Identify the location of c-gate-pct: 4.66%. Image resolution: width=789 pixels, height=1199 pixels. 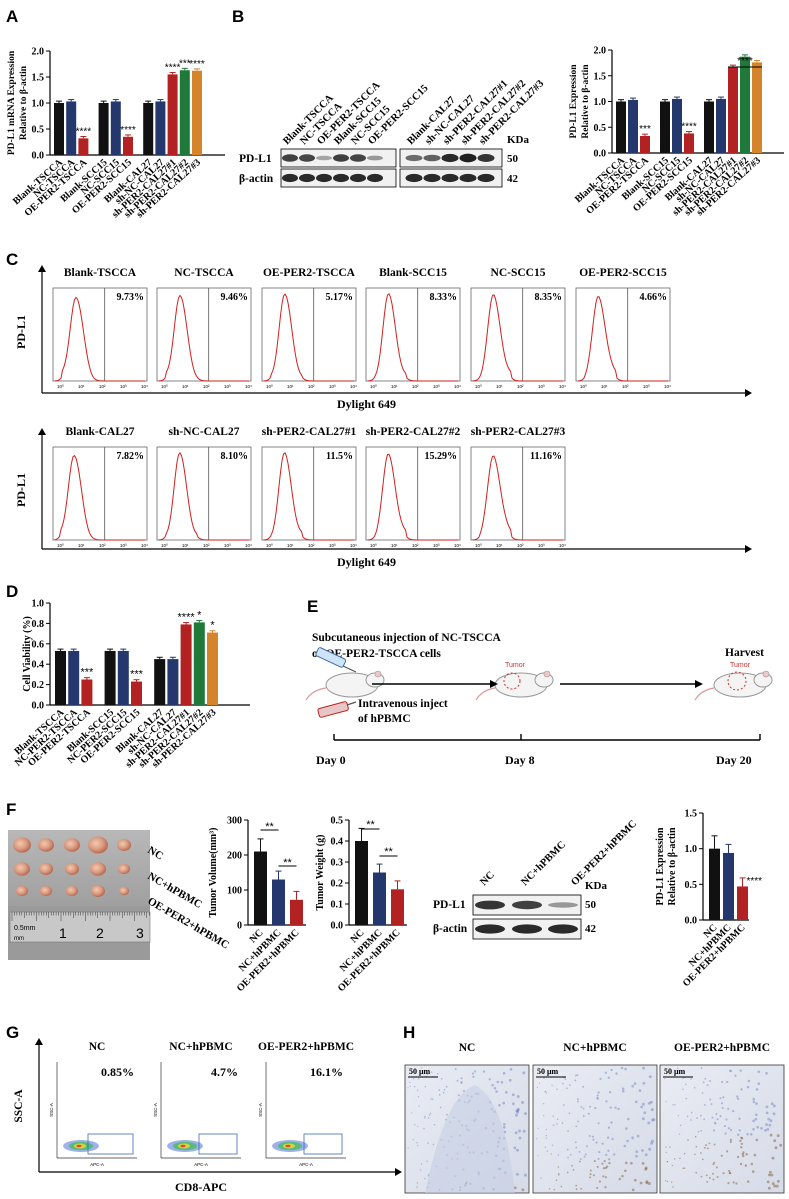
(654, 297).